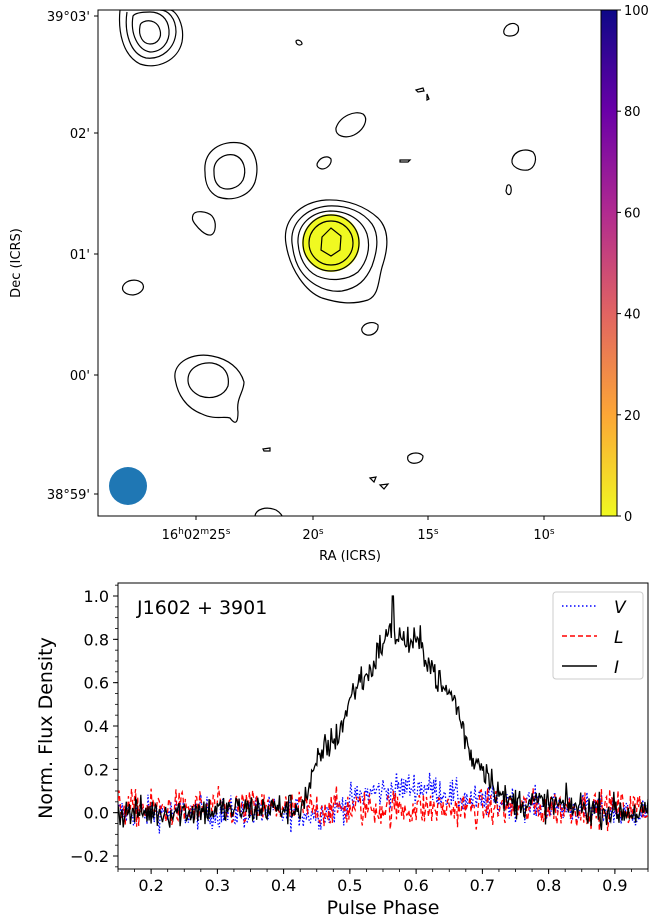  What do you see at coordinates (415, 885) in the screenshot?
I see `x-tick-label: 0.6` at bounding box center [415, 885].